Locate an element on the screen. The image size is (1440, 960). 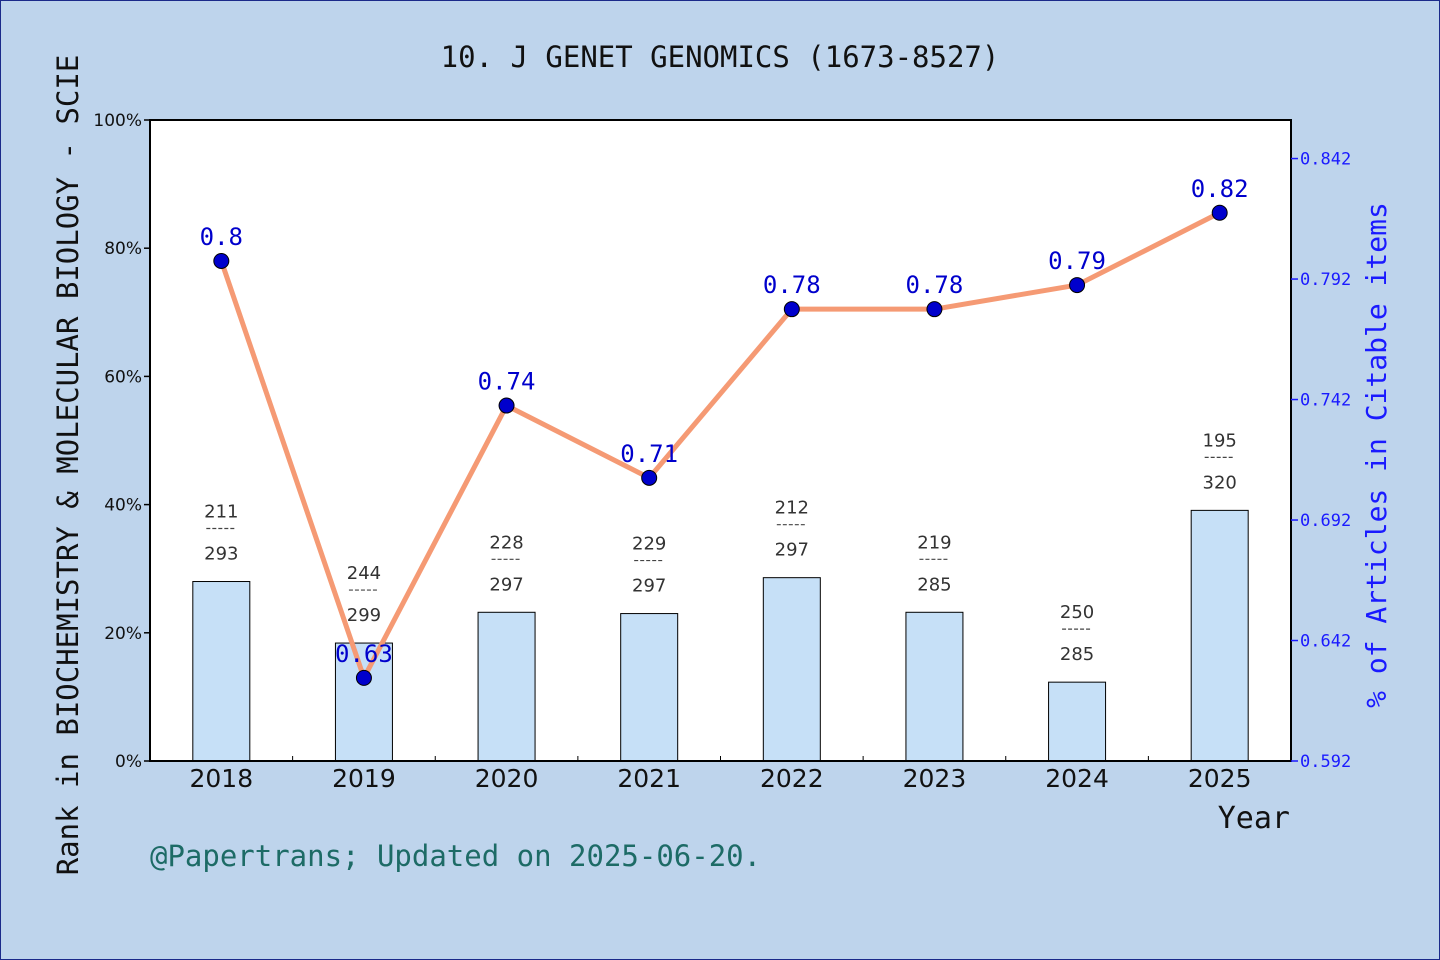
y2-tick-label: 0.592 is located at coordinates (1325, 762).